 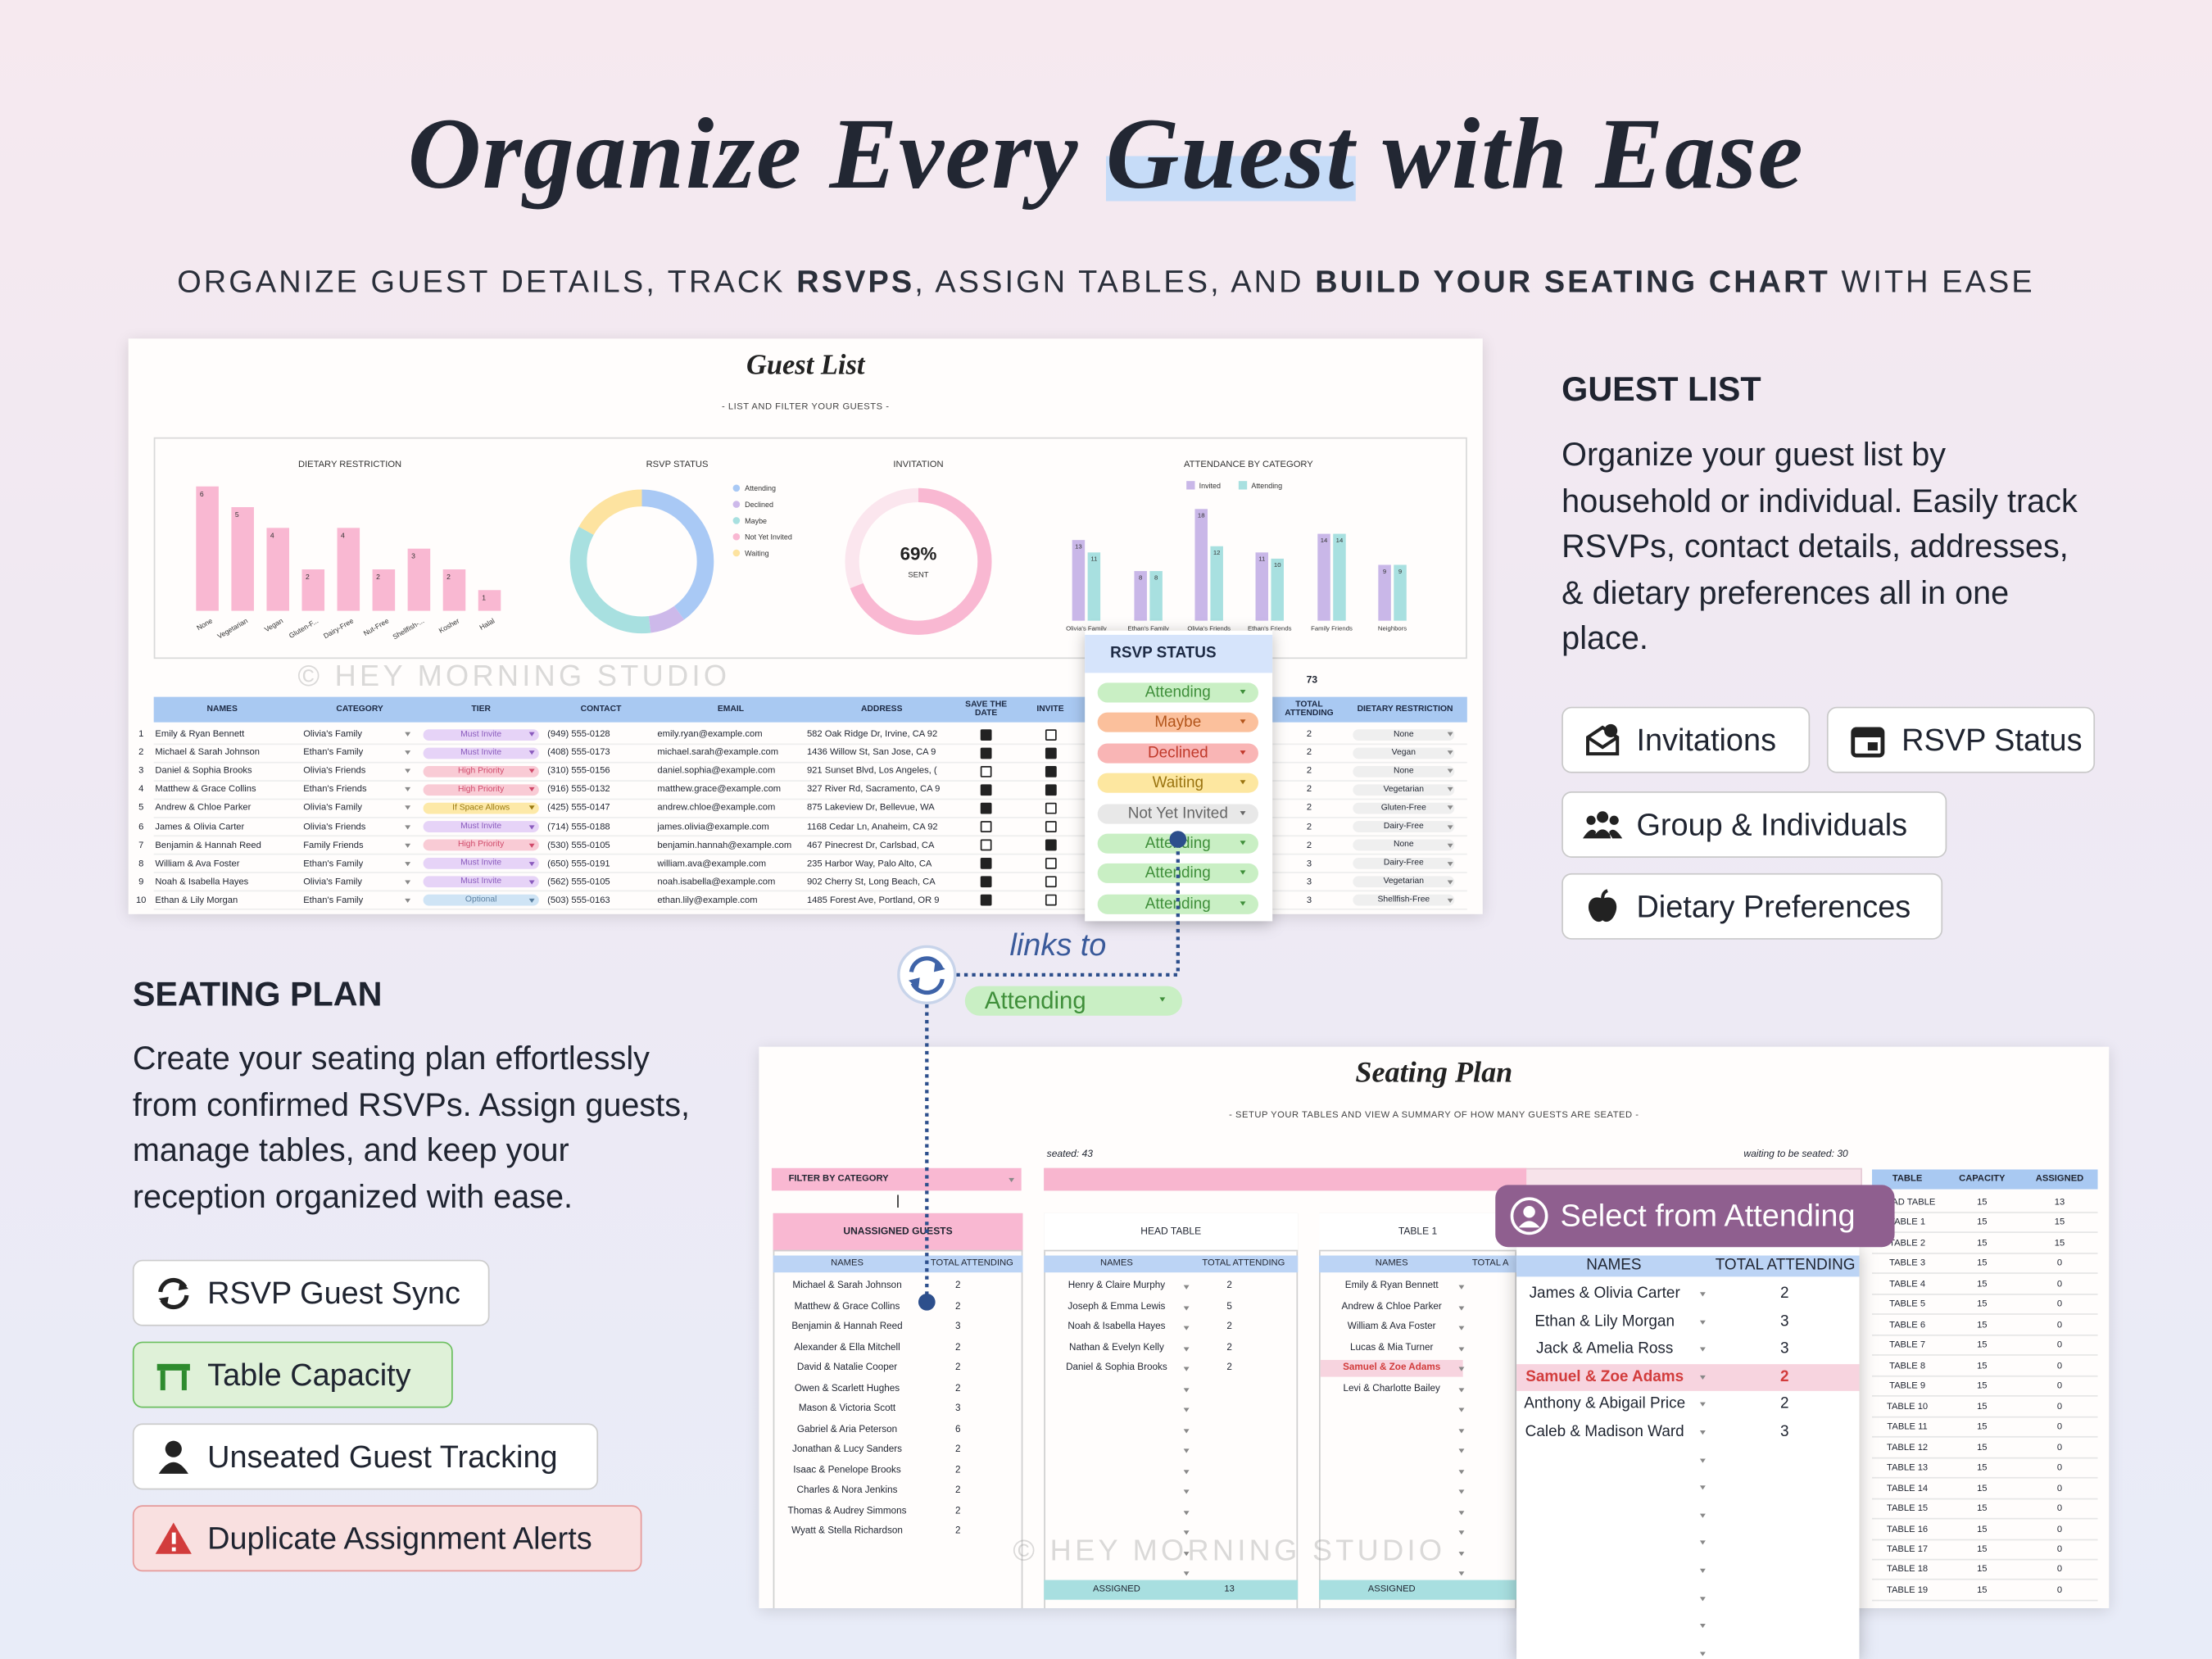 What do you see at coordinates (731, 709) in the screenshot?
I see `column-header: EMAIL` at bounding box center [731, 709].